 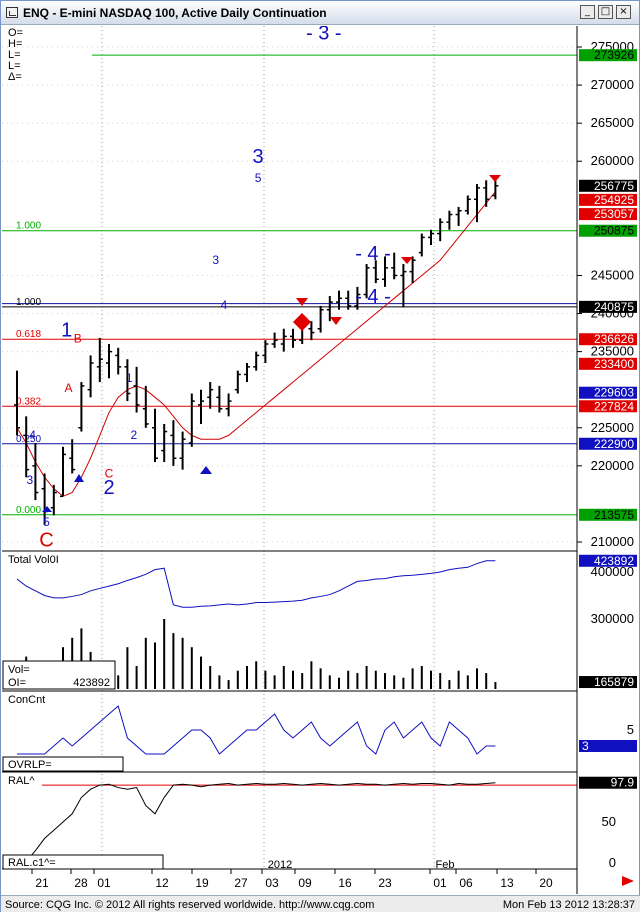 I want to click on close-button: ×, so click(x=623, y=12).